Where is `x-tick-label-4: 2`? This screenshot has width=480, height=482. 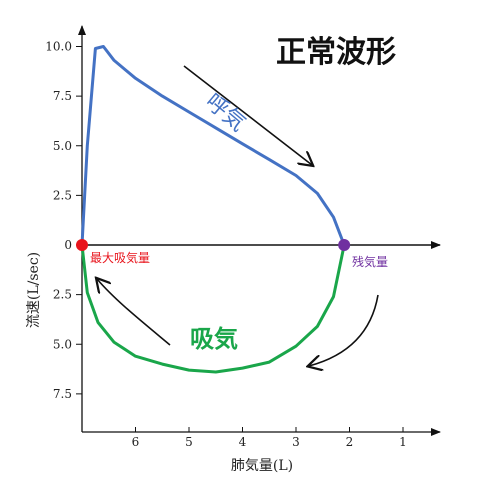 x-tick-label-4: 2 is located at coordinates (350, 442).